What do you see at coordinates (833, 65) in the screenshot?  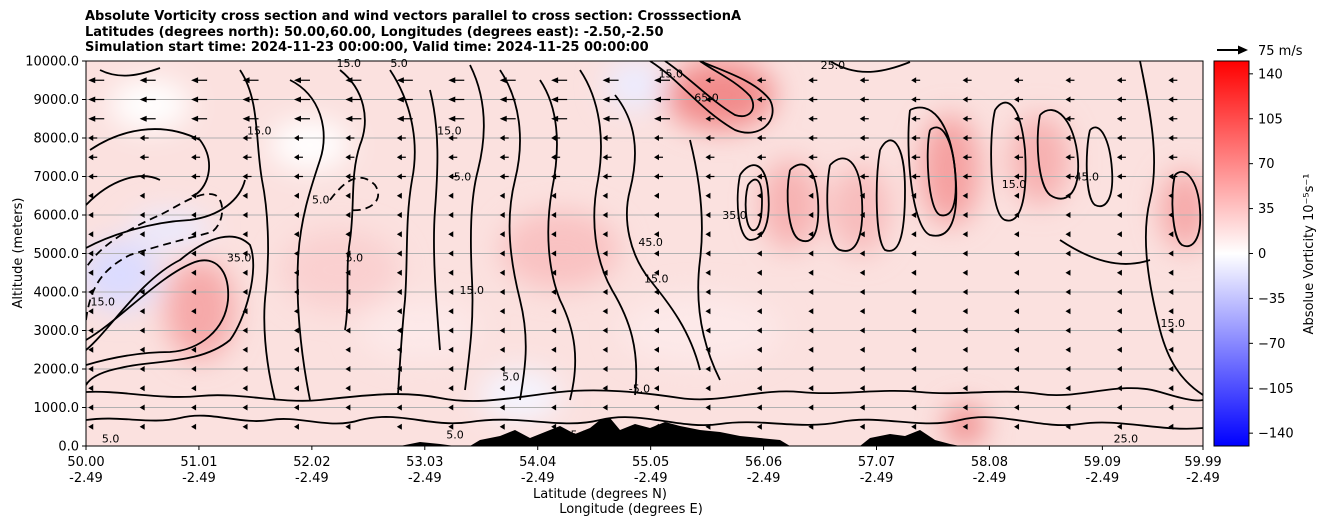 I see `contour-label: 25.0` at bounding box center [833, 65].